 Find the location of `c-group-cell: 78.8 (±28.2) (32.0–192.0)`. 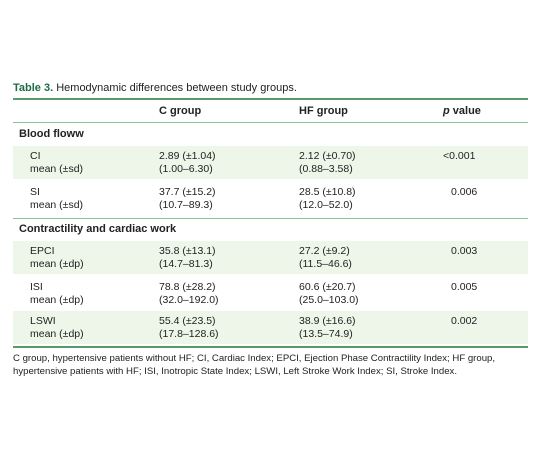

c-group-cell: 78.8 (±28.2) (32.0–192.0) is located at coordinates (189, 294).